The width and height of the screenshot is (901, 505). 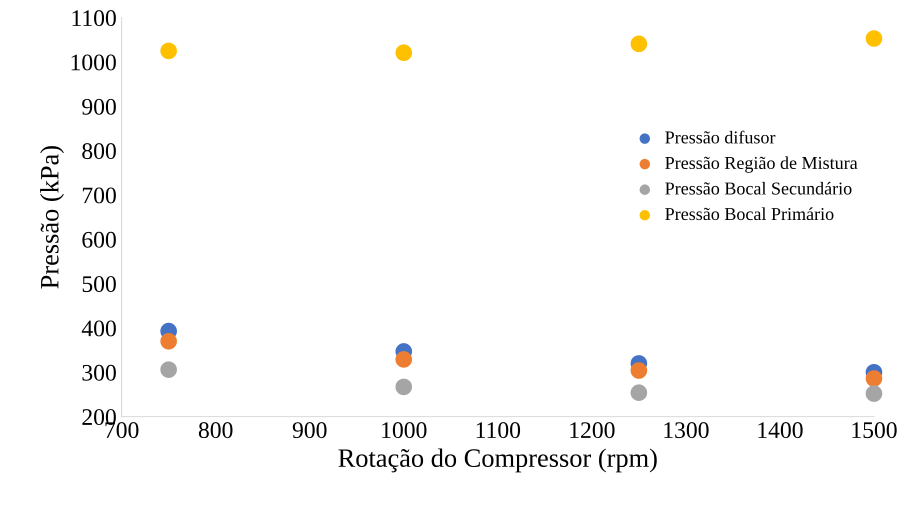 What do you see at coordinates (758, 188) in the screenshot?
I see `legend-label: Pressão Bocal Secundário` at bounding box center [758, 188].